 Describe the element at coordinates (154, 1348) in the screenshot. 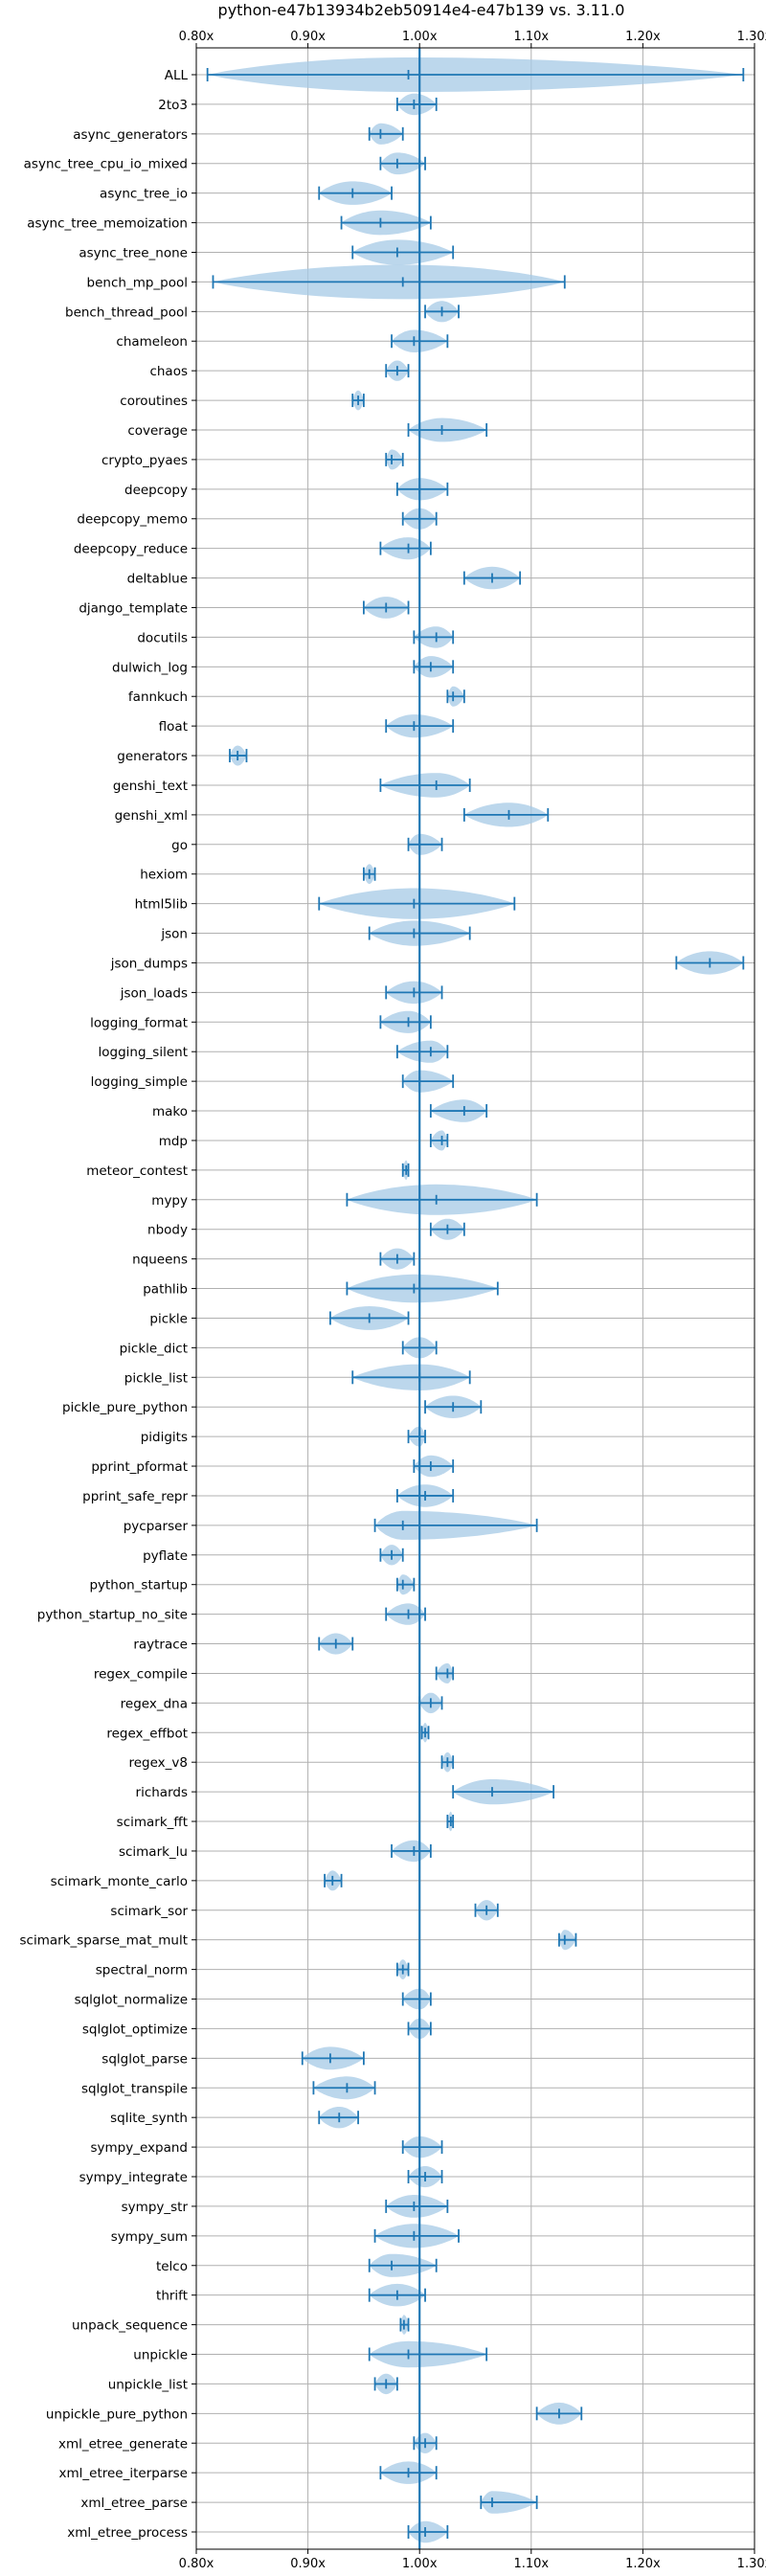

I see `category-label: pickle_dict` at that location.